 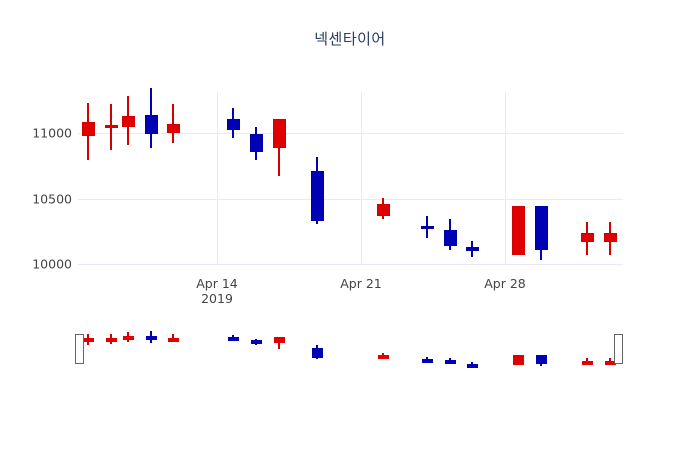 I want to click on y-tick-label-10000: 10000, so click(x=52, y=264).